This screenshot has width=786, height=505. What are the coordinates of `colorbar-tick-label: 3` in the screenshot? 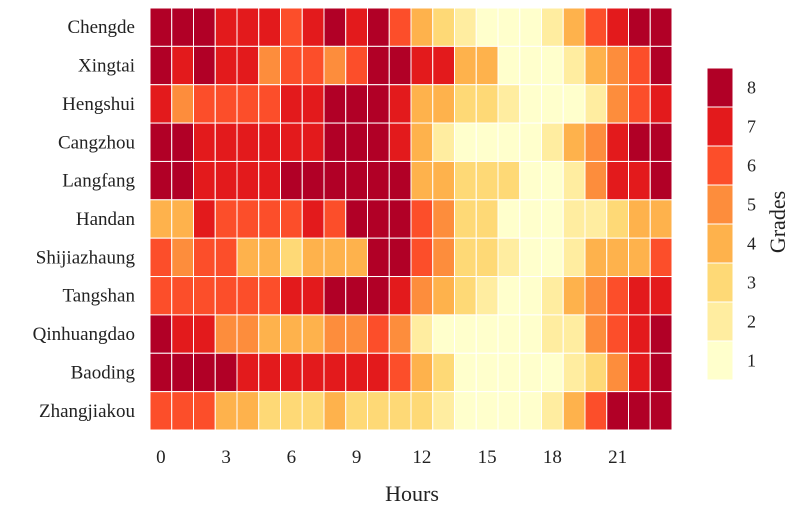 It's located at (751, 283).